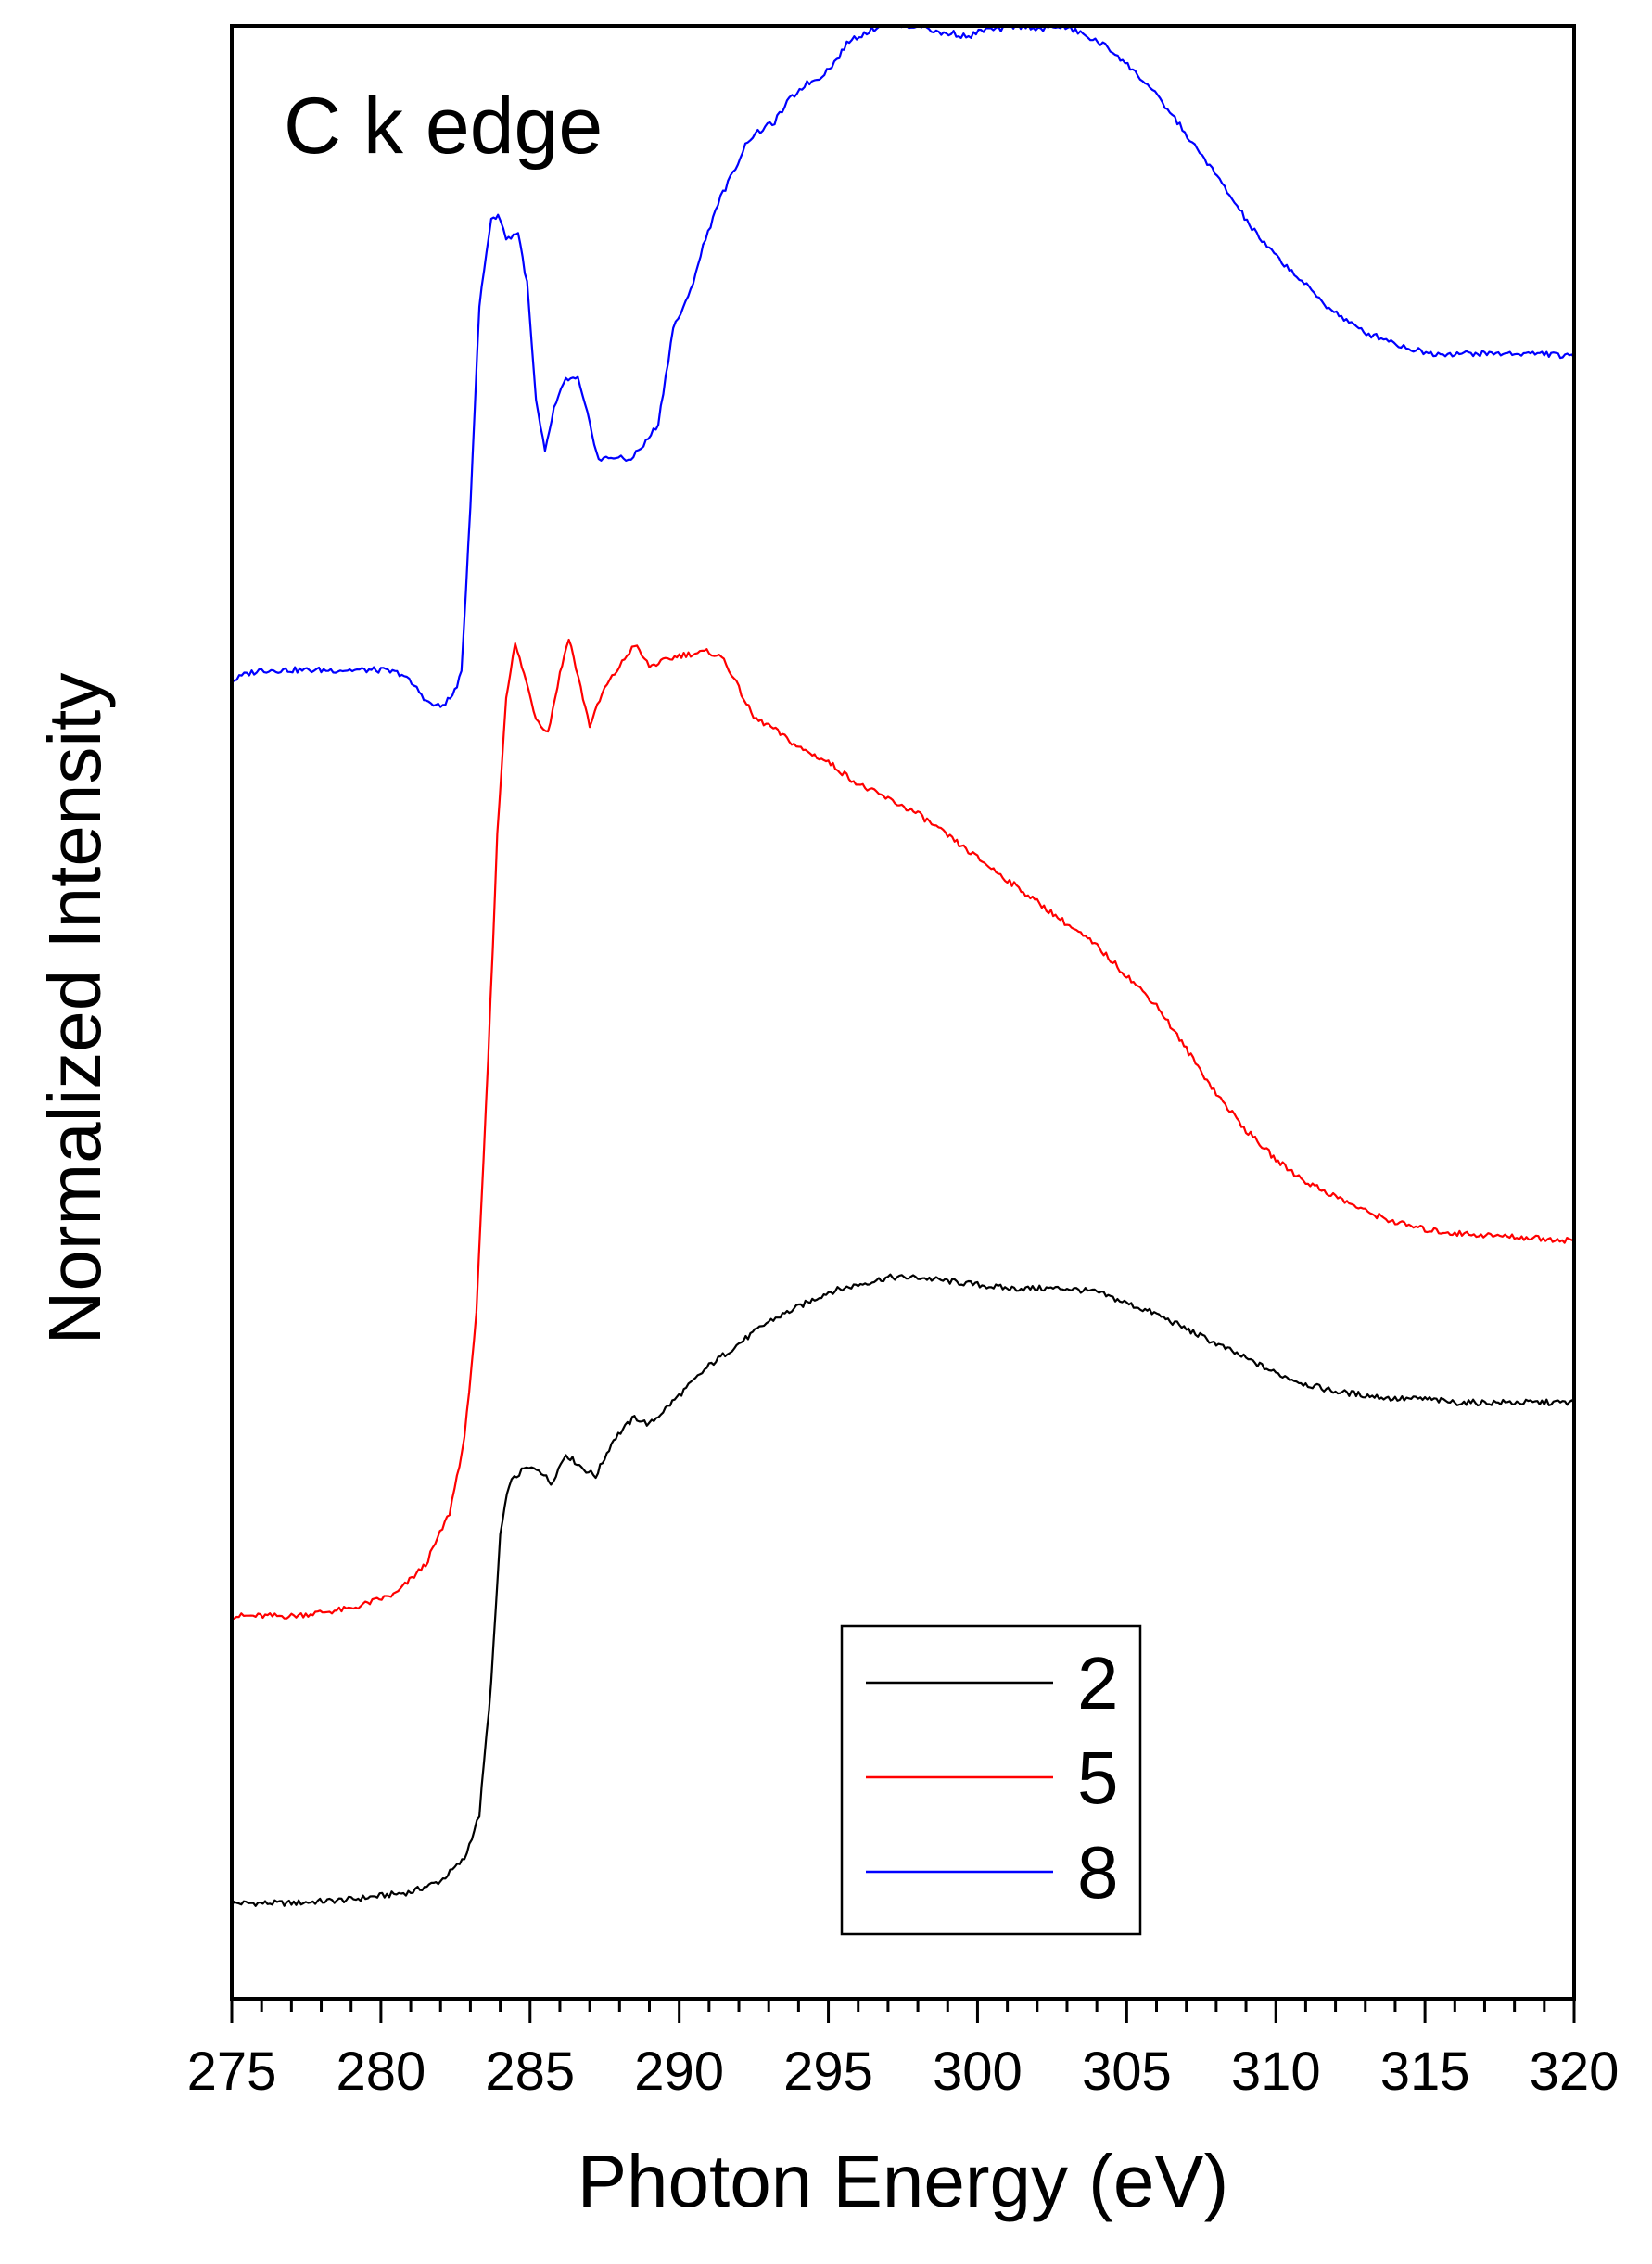 The height and width of the screenshot is (2264, 1652). What do you see at coordinates (978, 2071) in the screenshot?
I see `x-tick-label: 300` at bounding box center [978, 2071].